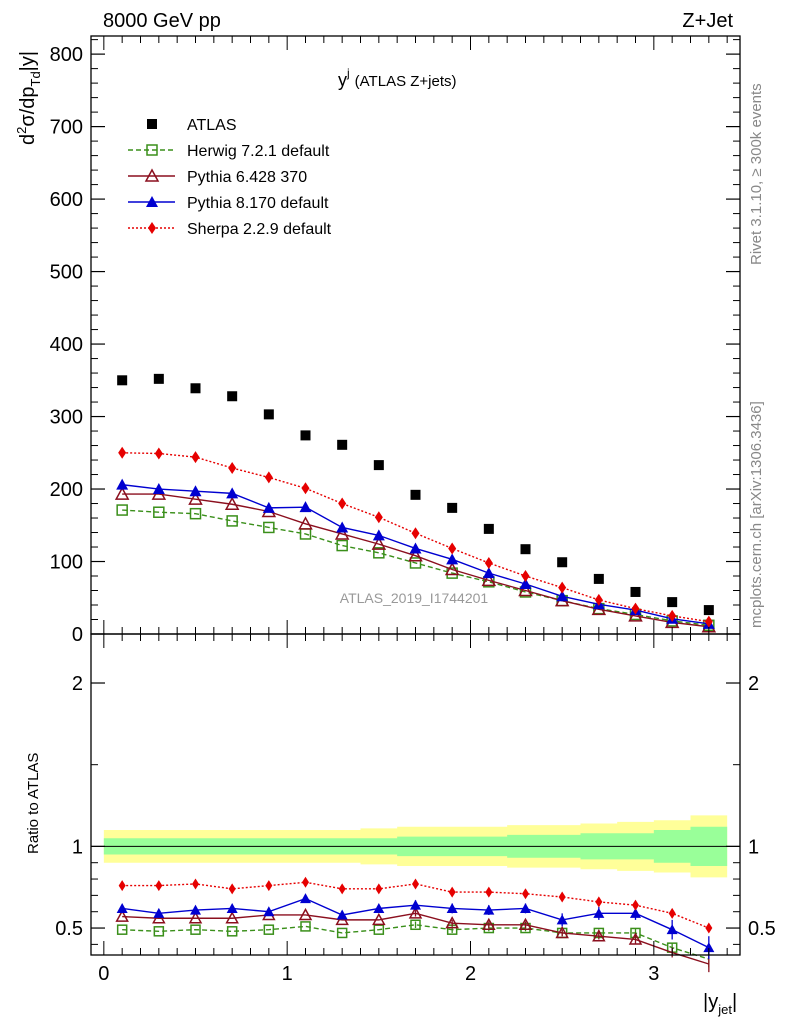  Describe the element at coordinates (753, 847) in the screenshot. I see `ratio-ytick-label-right: 1` at that location.